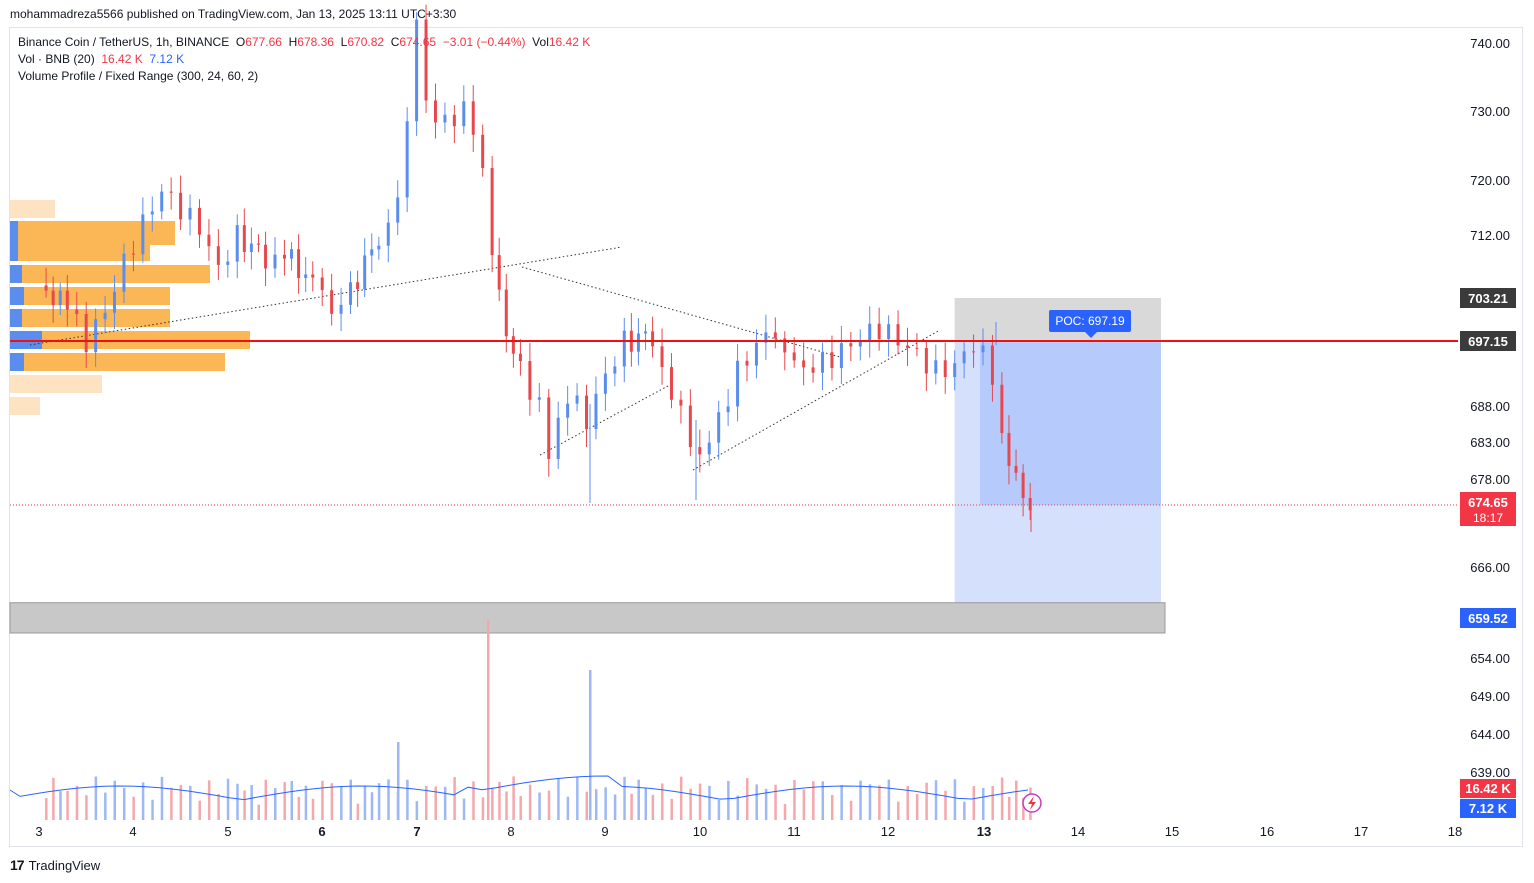 The height and width of the screenshot is (883, 1534). I want to click on legend-open: 677.66, so click(263, 42).